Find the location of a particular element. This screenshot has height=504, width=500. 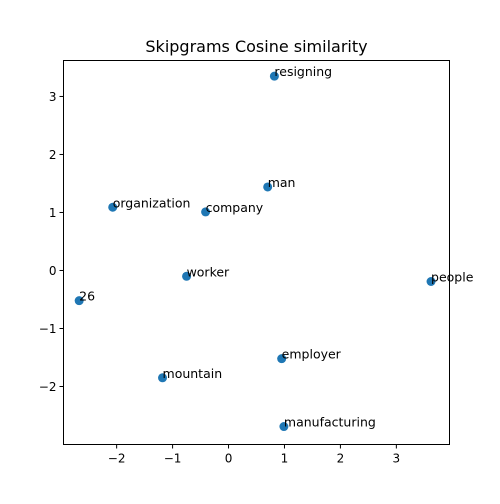

y-tick-label: 2 is located at coordinates (53, 155).